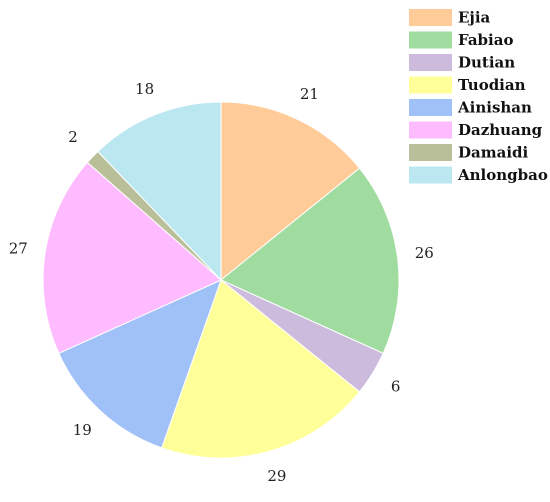 This screenshot has width=550, height=502. I want to click on legend-label-ejia: Ejia, so click(474, 18).